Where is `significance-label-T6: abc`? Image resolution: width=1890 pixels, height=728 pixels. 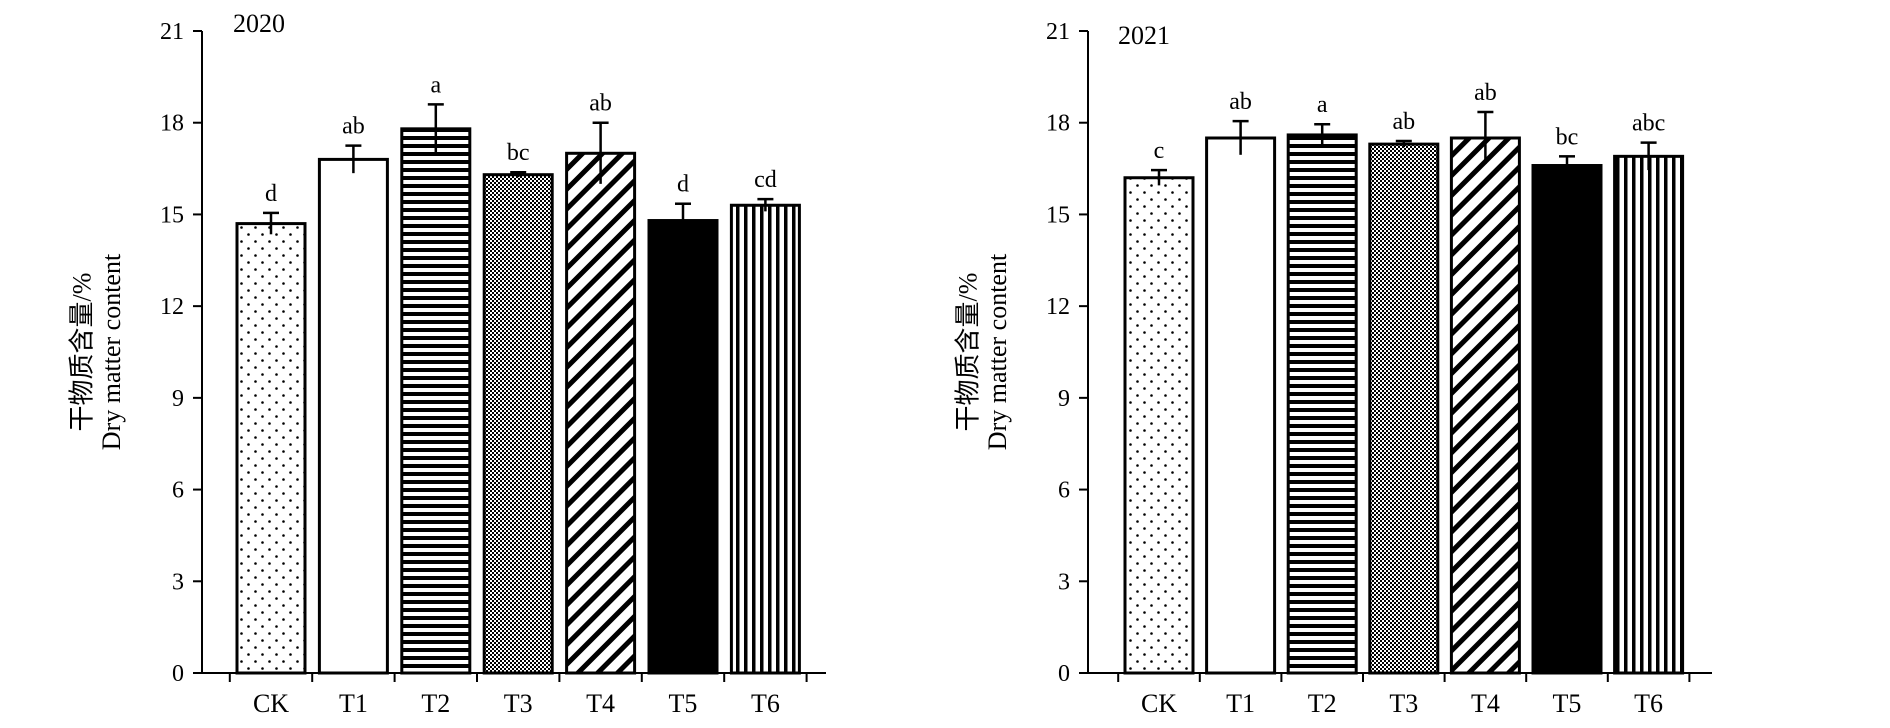 significance-label-T6: abc is located at coordinates (1648, 124).